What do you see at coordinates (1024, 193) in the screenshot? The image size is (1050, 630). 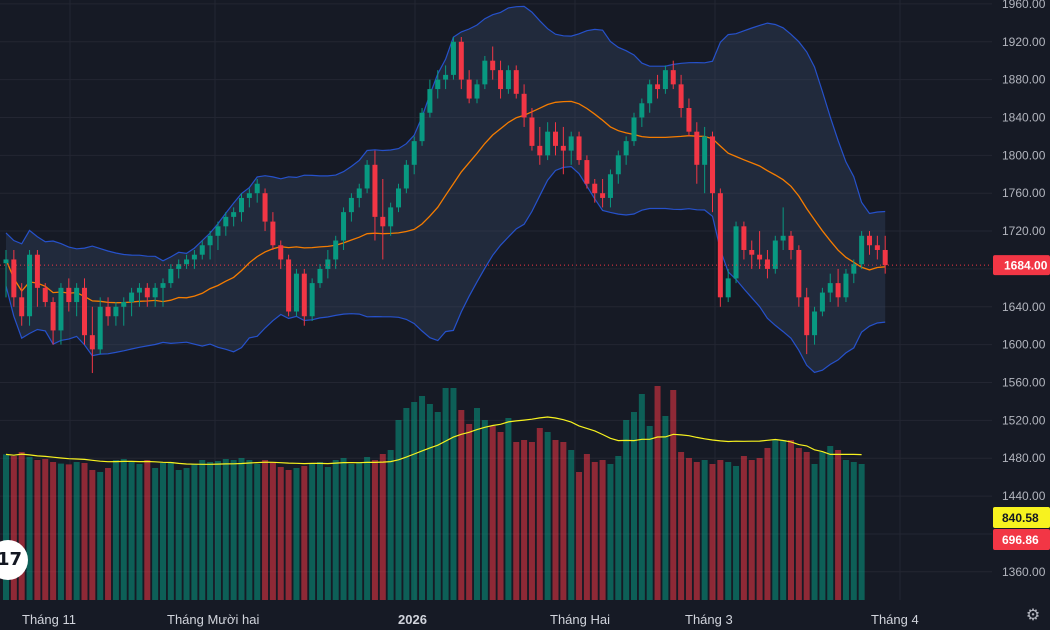 I see `price-tick-label: 1760.00` at bounding box center [1024, 193].